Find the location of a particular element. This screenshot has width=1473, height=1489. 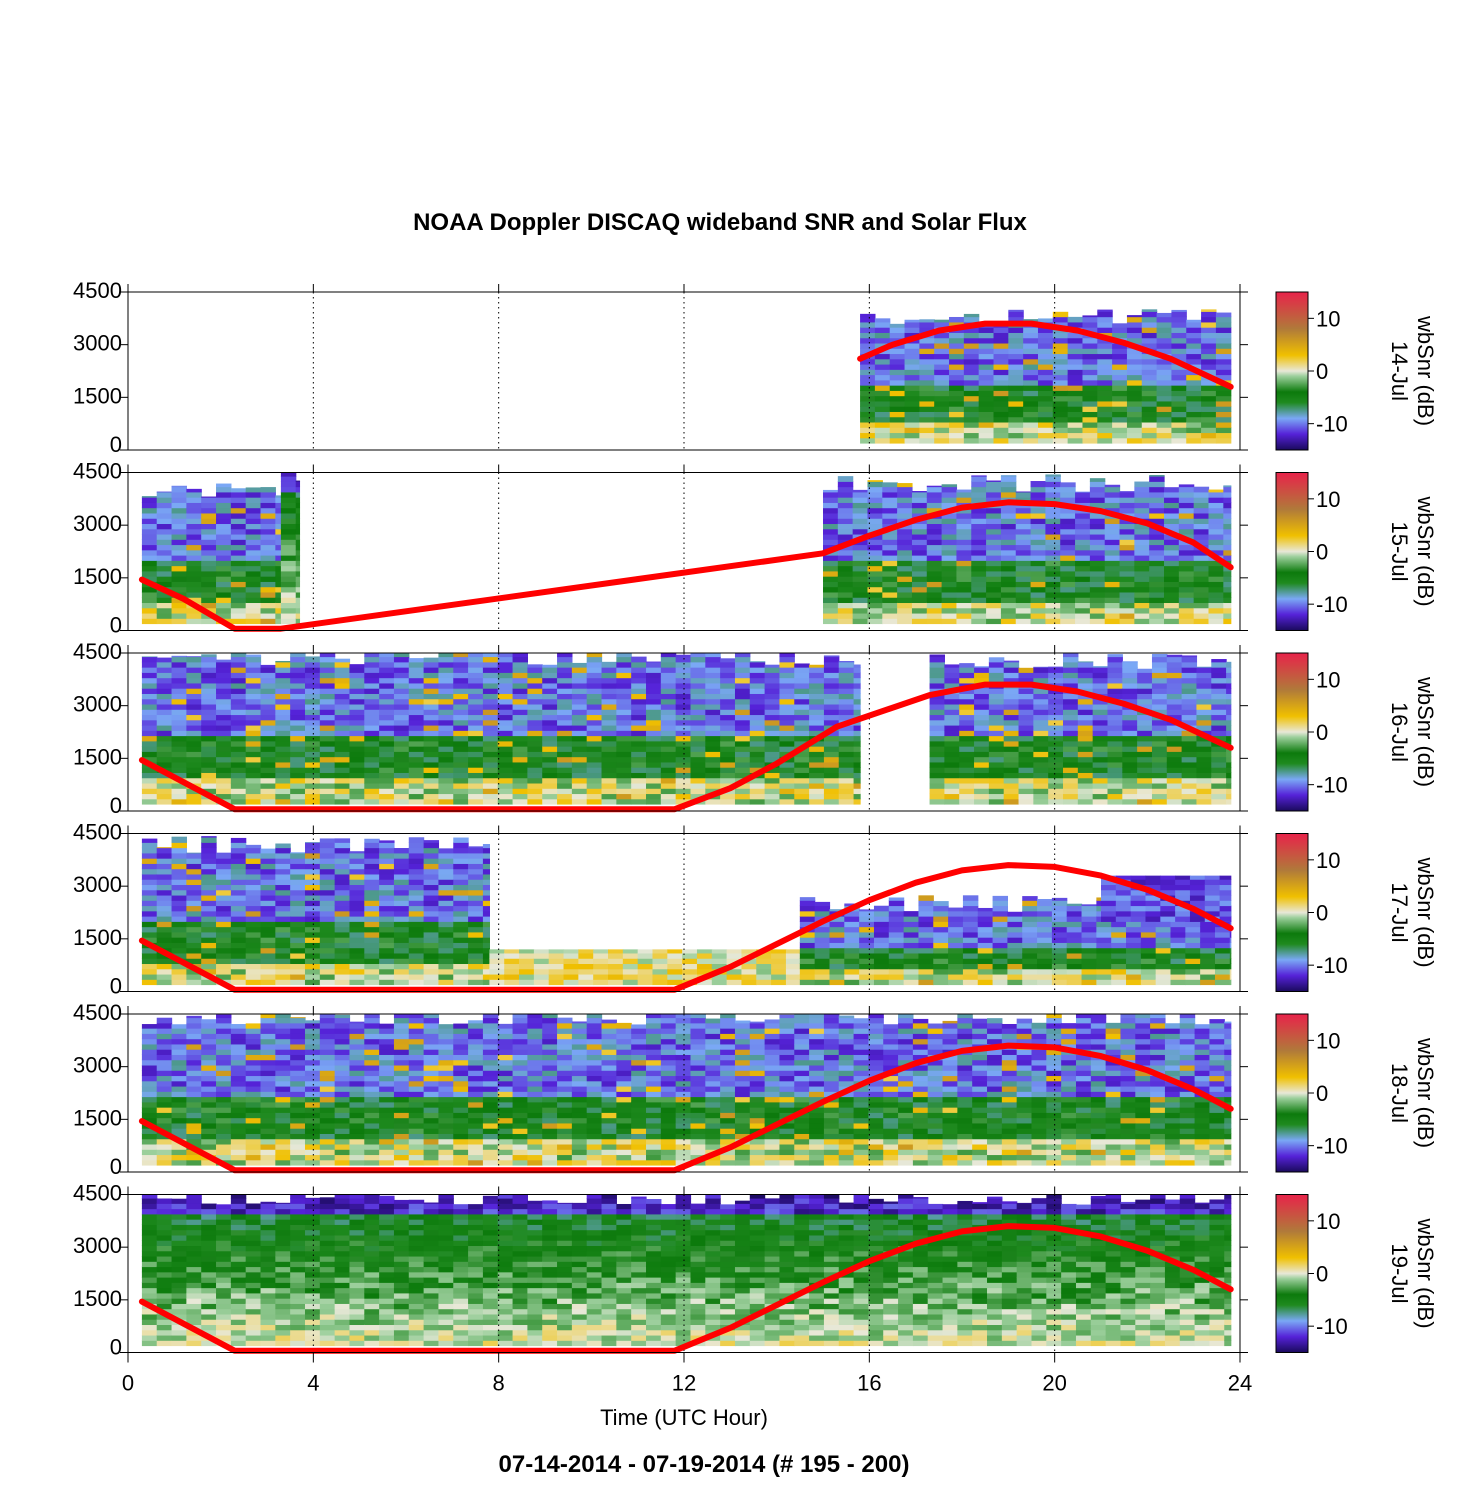

snr-heatmap-16-Jul is located at coordinates (686, 729).